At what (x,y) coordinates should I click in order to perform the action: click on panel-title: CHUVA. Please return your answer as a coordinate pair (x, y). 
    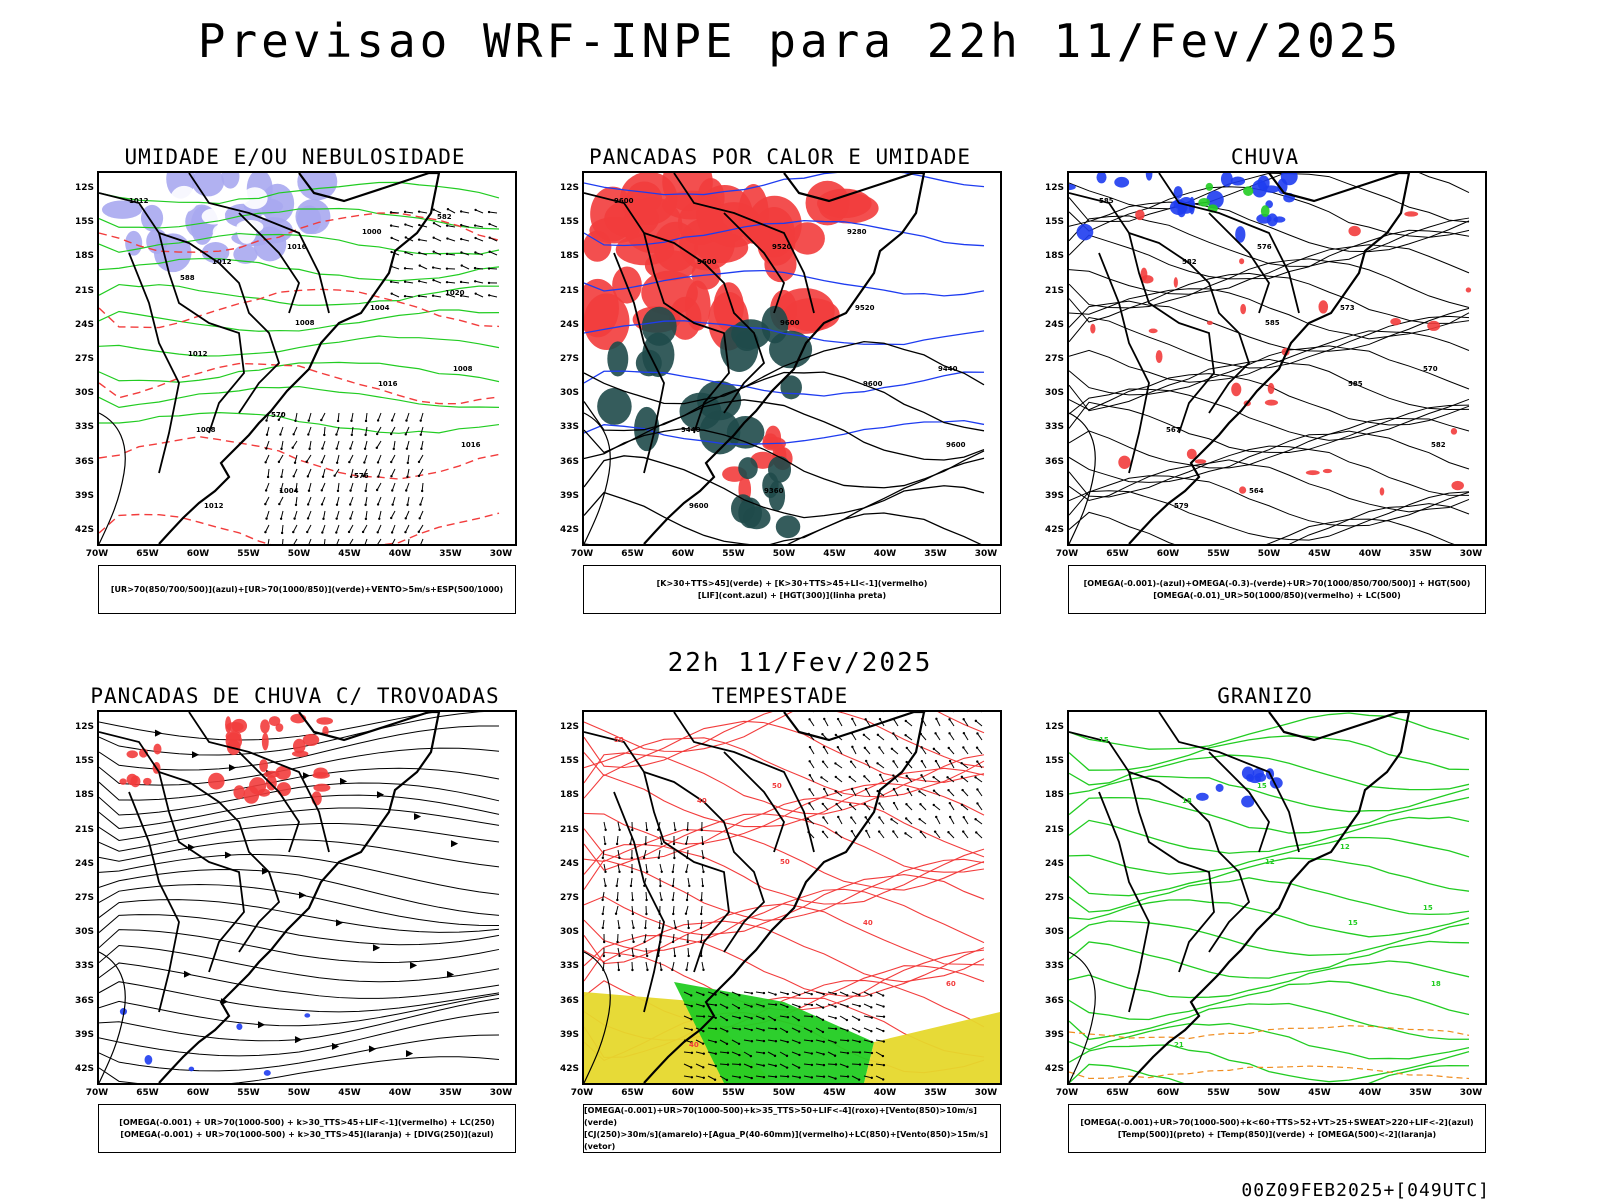
    Looking at the image, I should click on (1265, 157).